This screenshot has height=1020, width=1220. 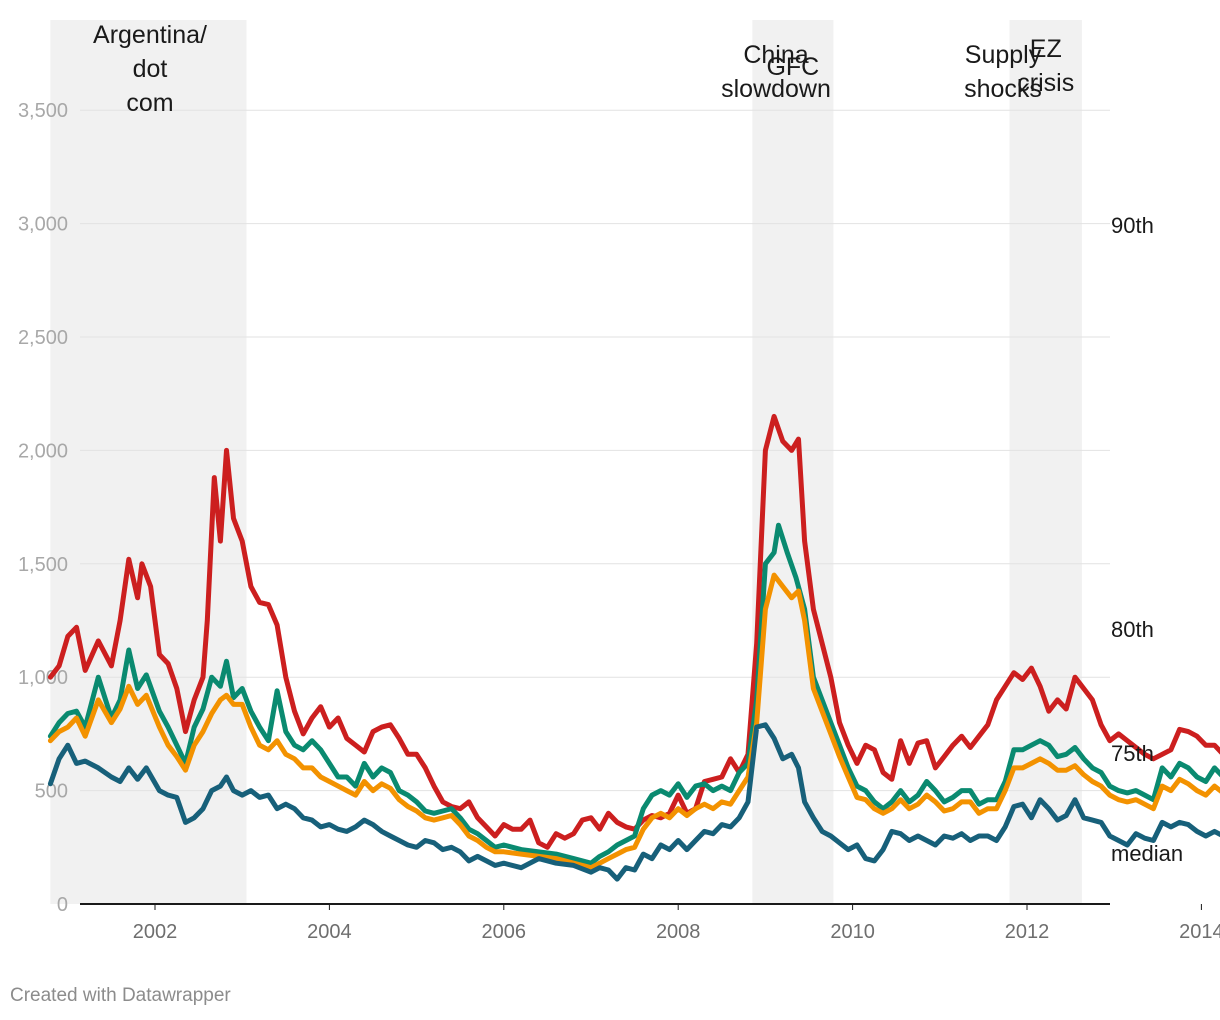 What do you see at coordinates (329, 932) in the screenshot?
I see `x-tick-label: 2004` at bounding box center [329, 932].